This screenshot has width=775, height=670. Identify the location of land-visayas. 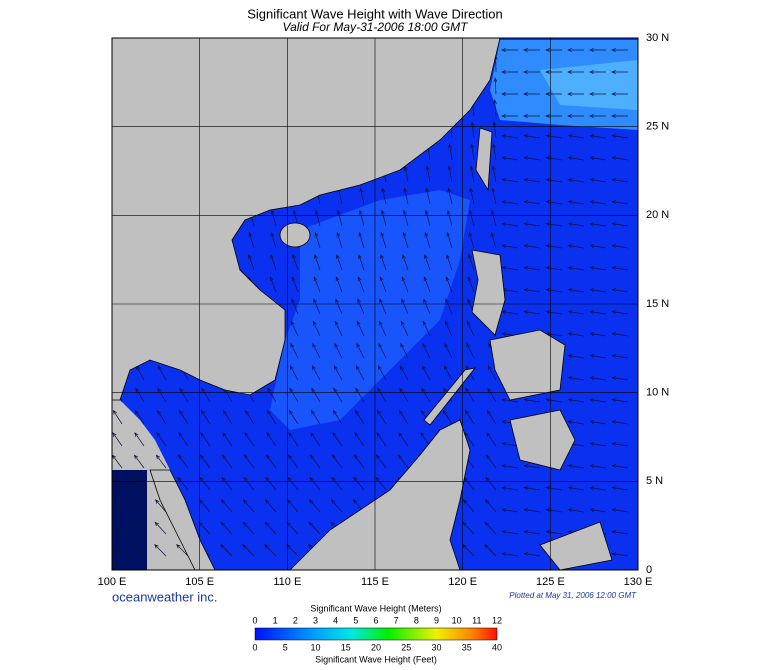
(527, 365).